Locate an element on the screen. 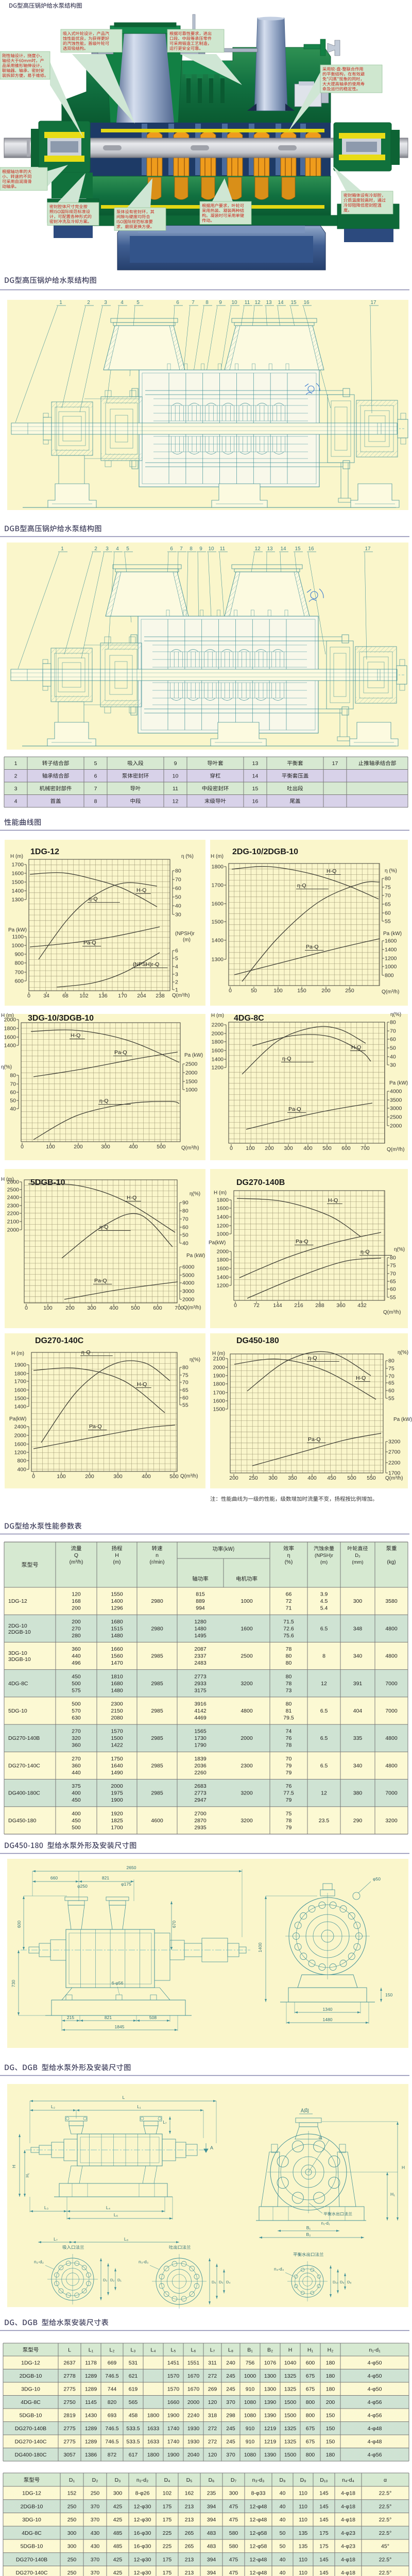 This screenshot has width=412, height=2576. svg-text: 669 is located at coordinates (113, 2363).